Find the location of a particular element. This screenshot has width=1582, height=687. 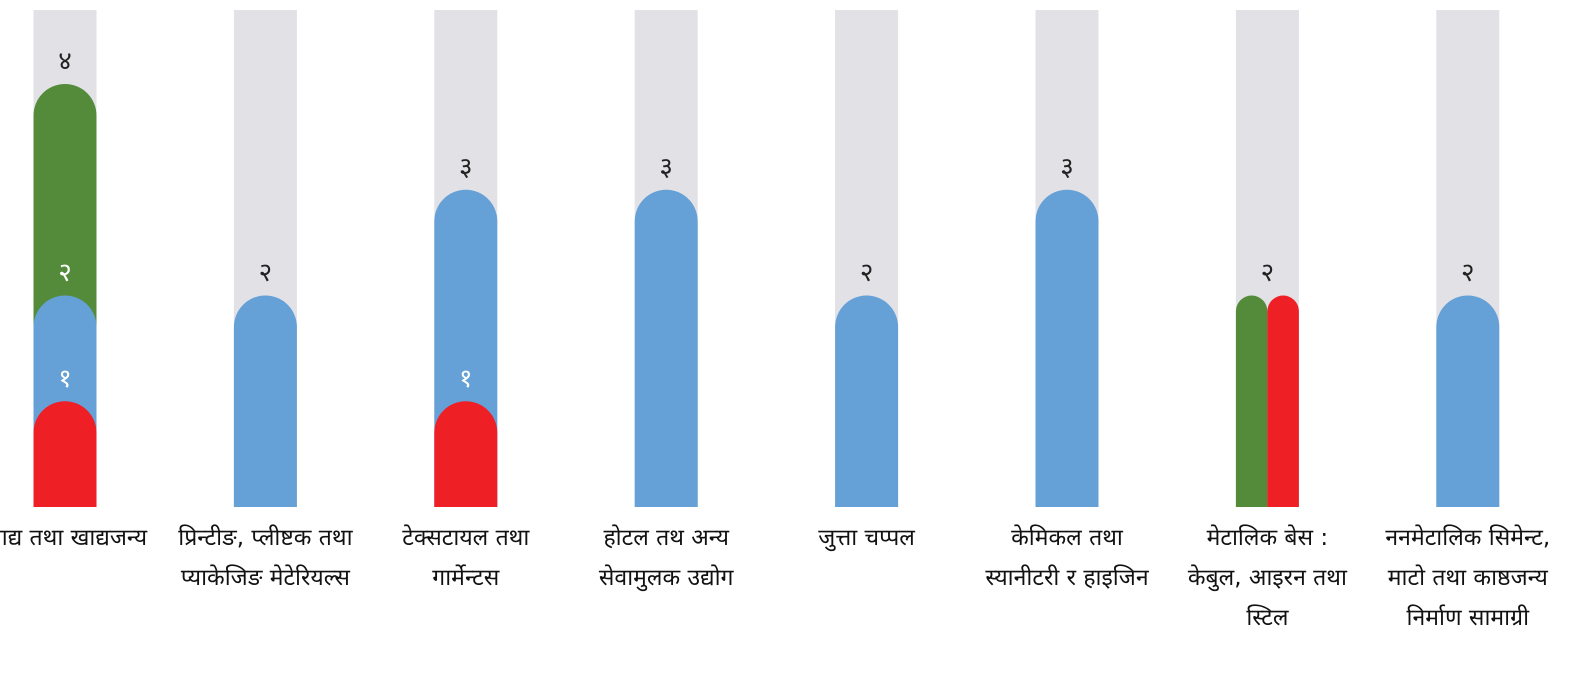

category-label: मेटालिक बेस : केबुल, आइरन तथा स्टिल is located at coordinates (1267, 578).